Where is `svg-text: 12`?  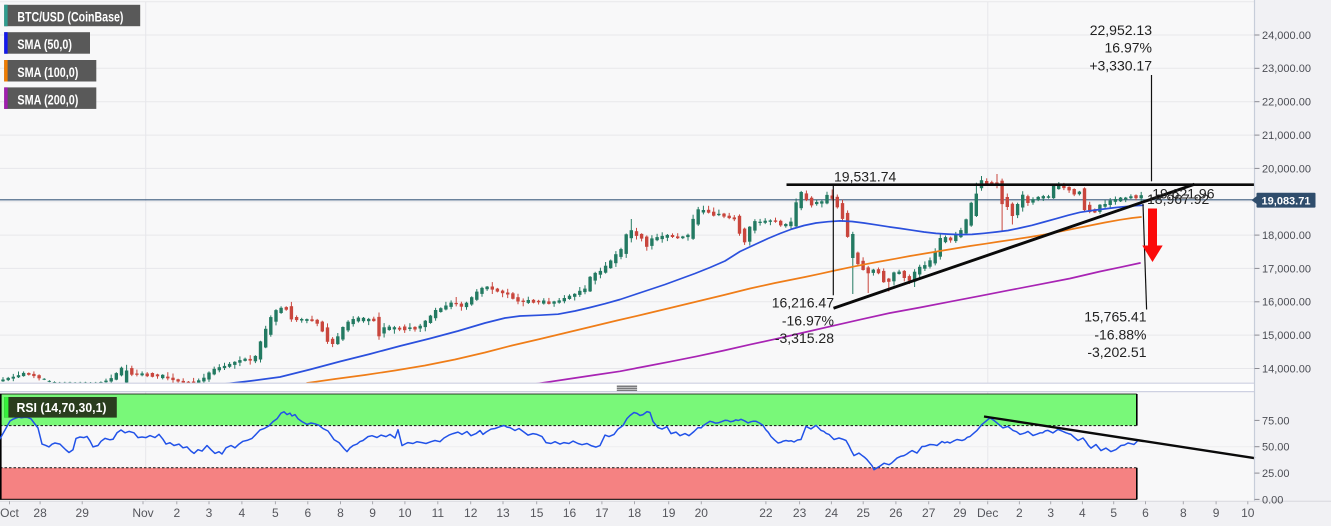
svg-text: 12 is located at coordinates (471, 513).